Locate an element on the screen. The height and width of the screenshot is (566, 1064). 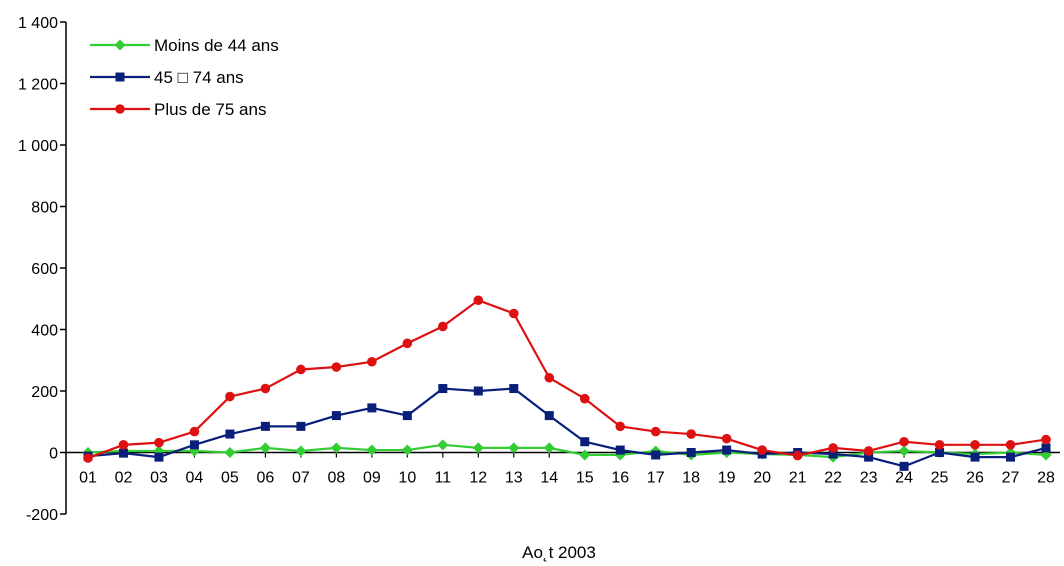
y-tick-label: 600 is located at coordinates (44, 269).